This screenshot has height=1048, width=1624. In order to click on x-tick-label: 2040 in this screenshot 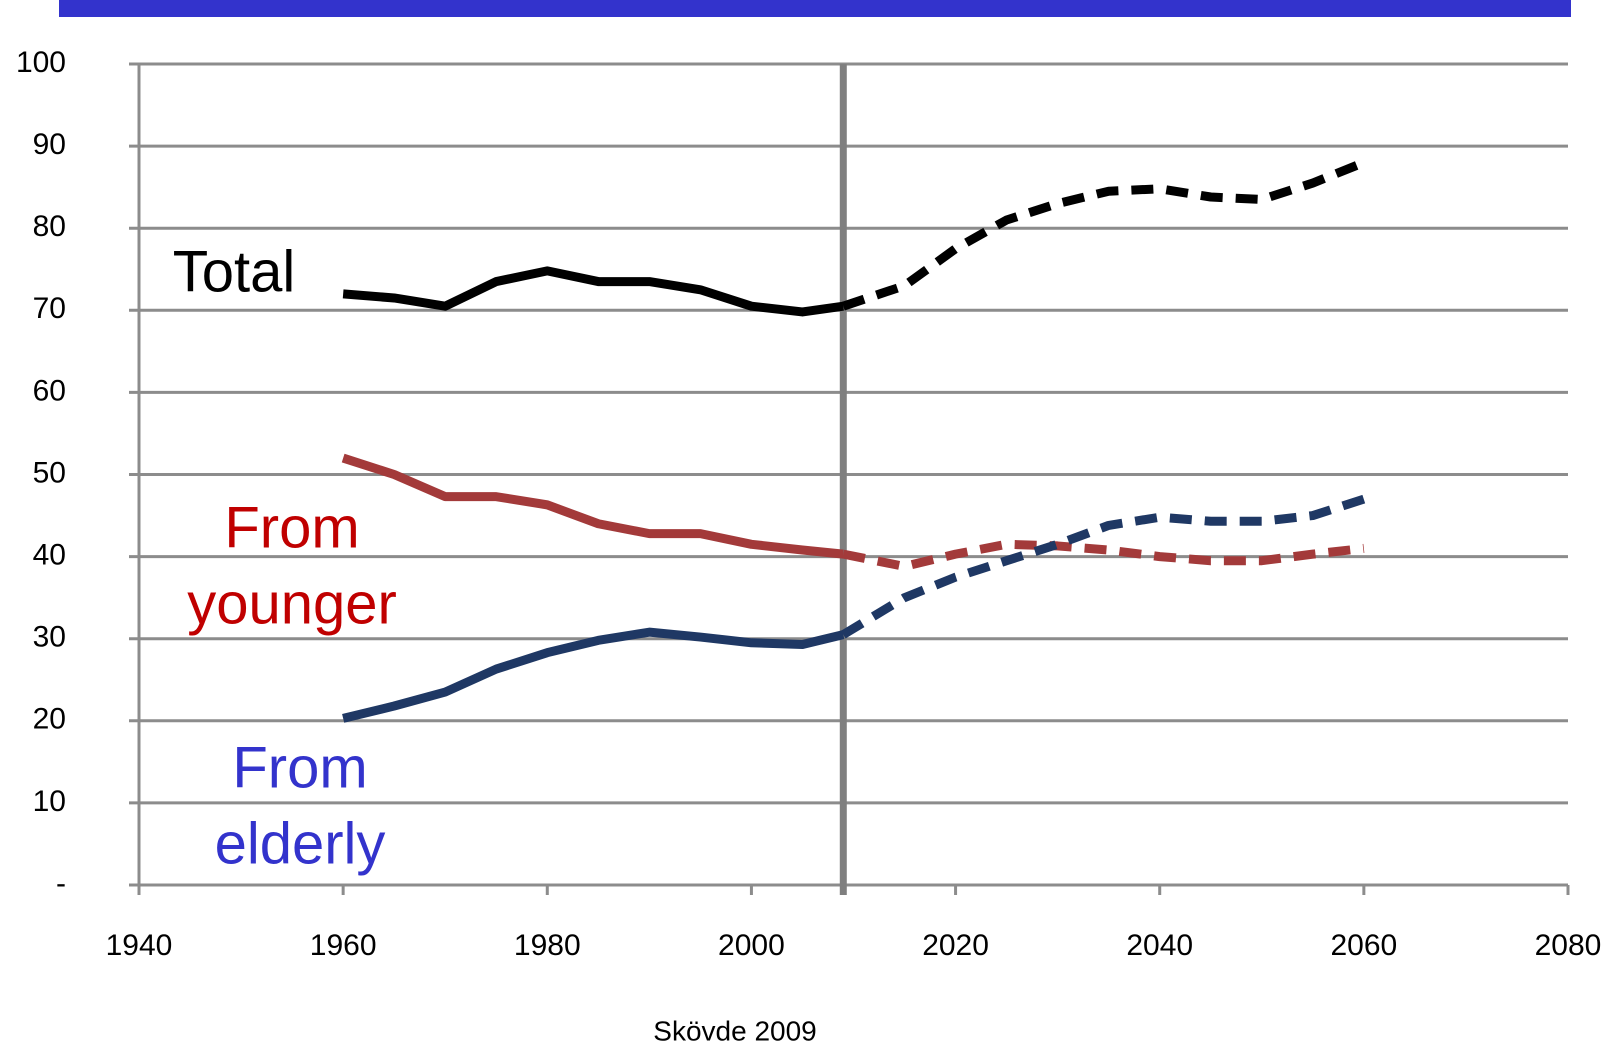, I will do `click(1159, 945)`.